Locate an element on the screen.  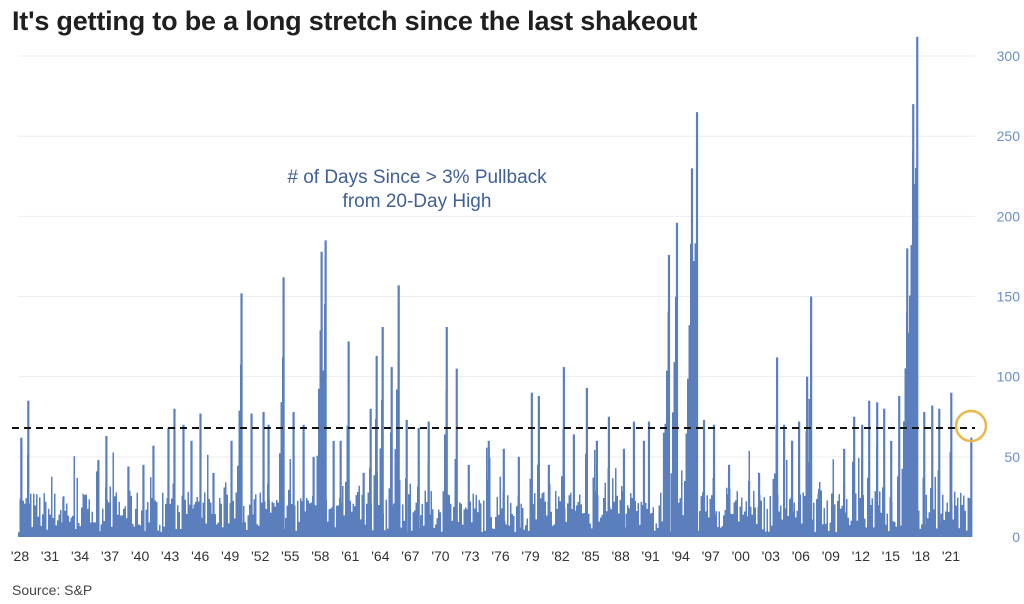
x-tick-label: '88 is located at coordinates (621, 556).